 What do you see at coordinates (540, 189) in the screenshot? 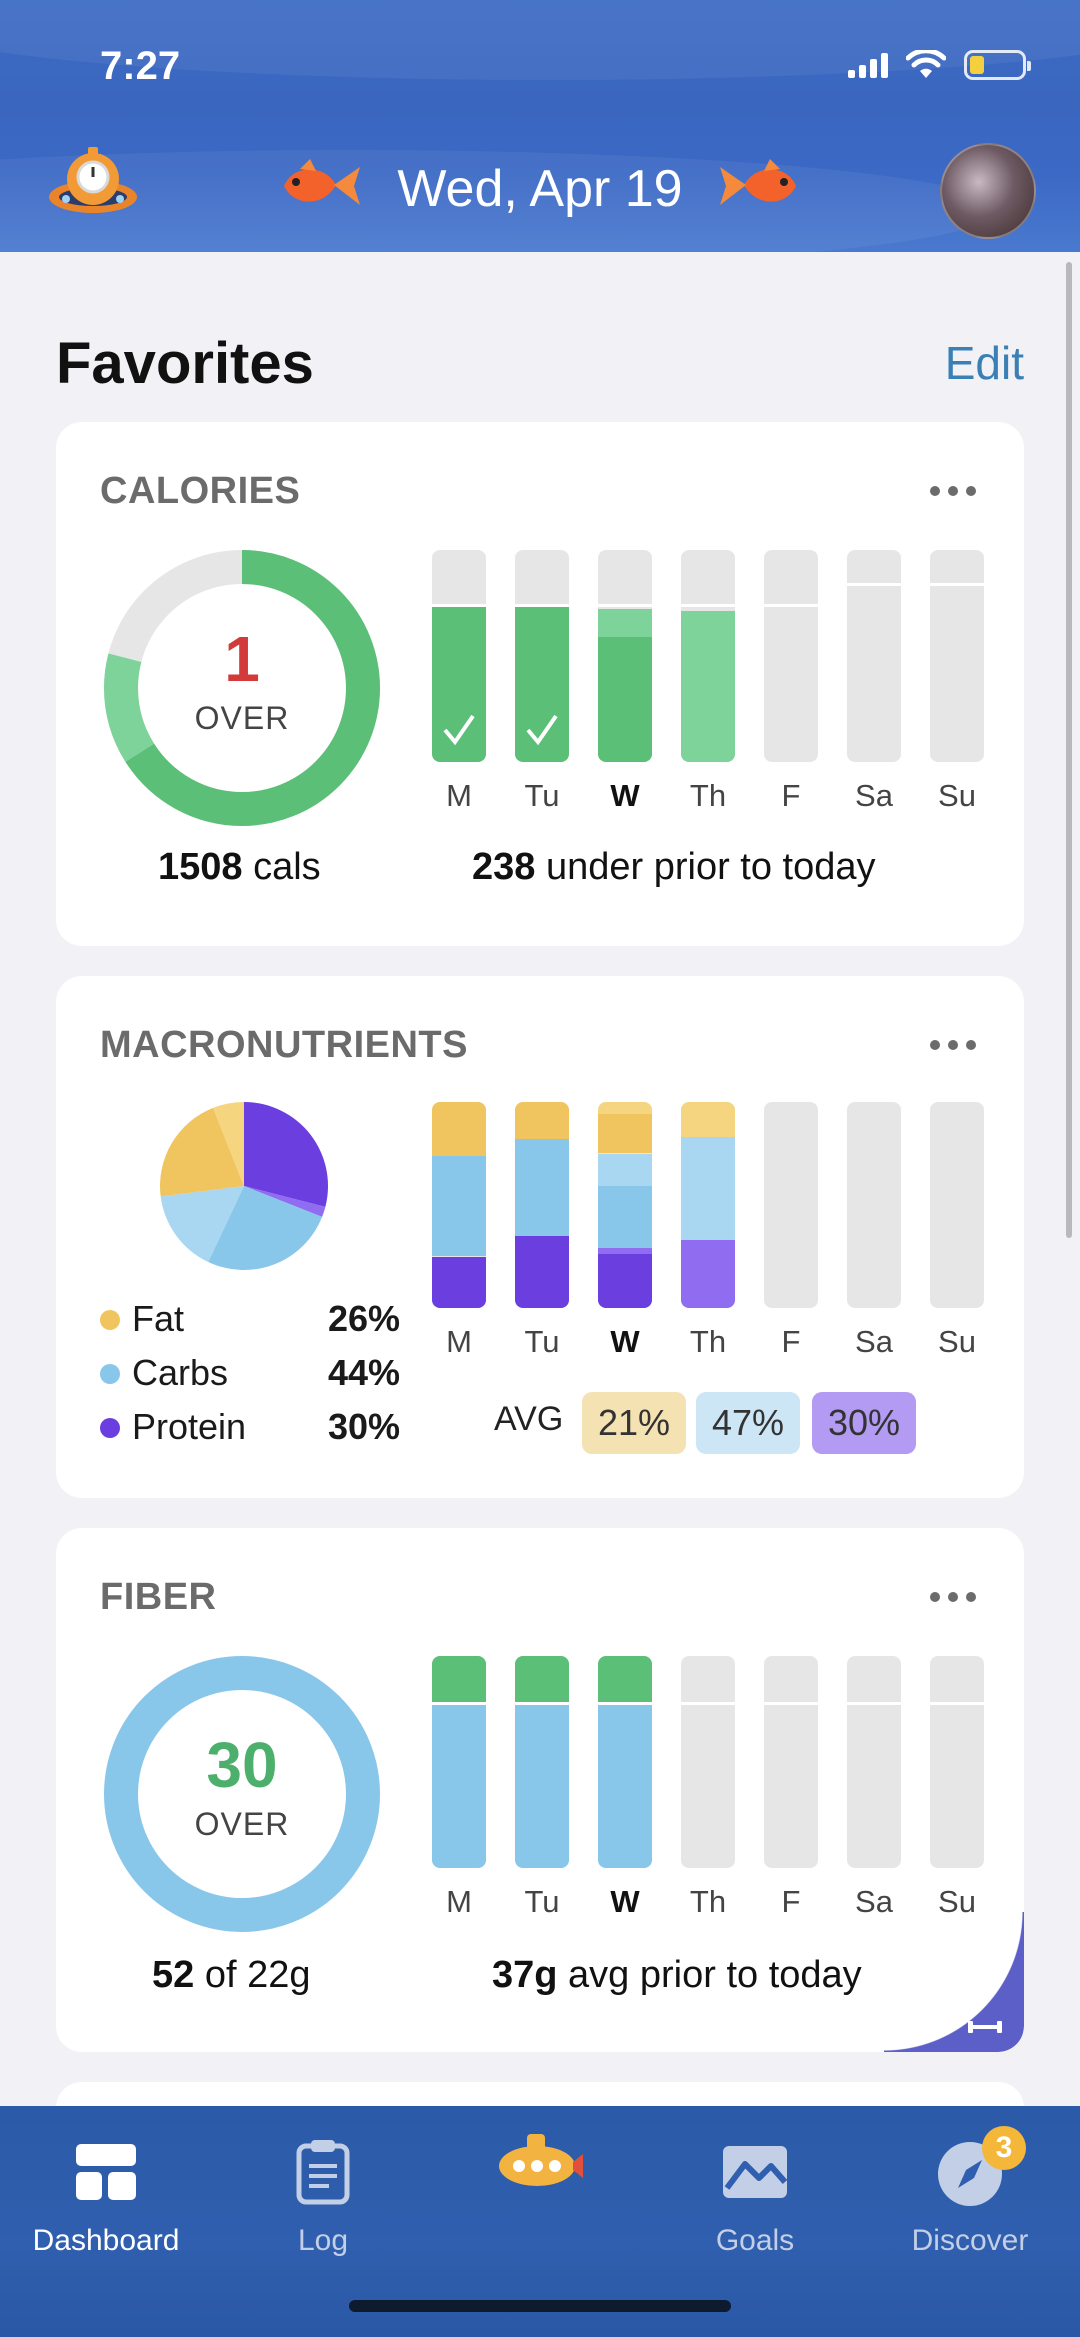
I see `header-date: Wed, Apr 19` at bounding box center [540, 189].